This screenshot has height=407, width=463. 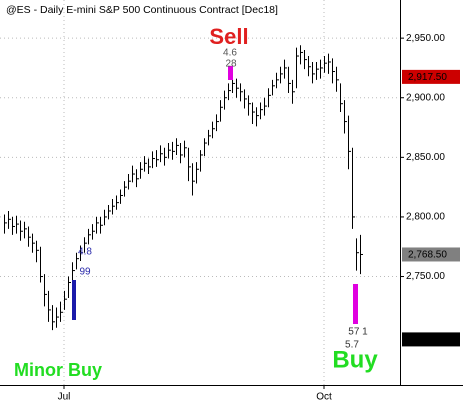 What do you see at coordinates (425, 276) in the screenshot?
I see `y-tick-label: 2,750.00` at bounding box center [425, 276].